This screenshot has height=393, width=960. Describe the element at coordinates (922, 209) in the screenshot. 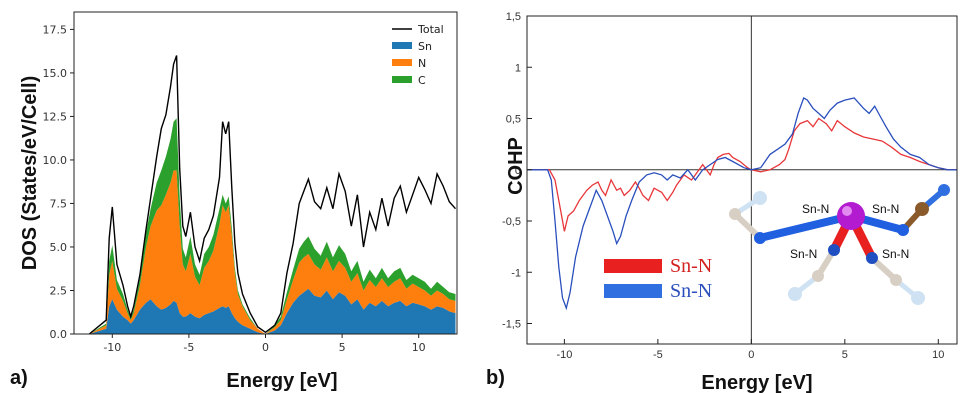

I see `carbon-atom` at that location.